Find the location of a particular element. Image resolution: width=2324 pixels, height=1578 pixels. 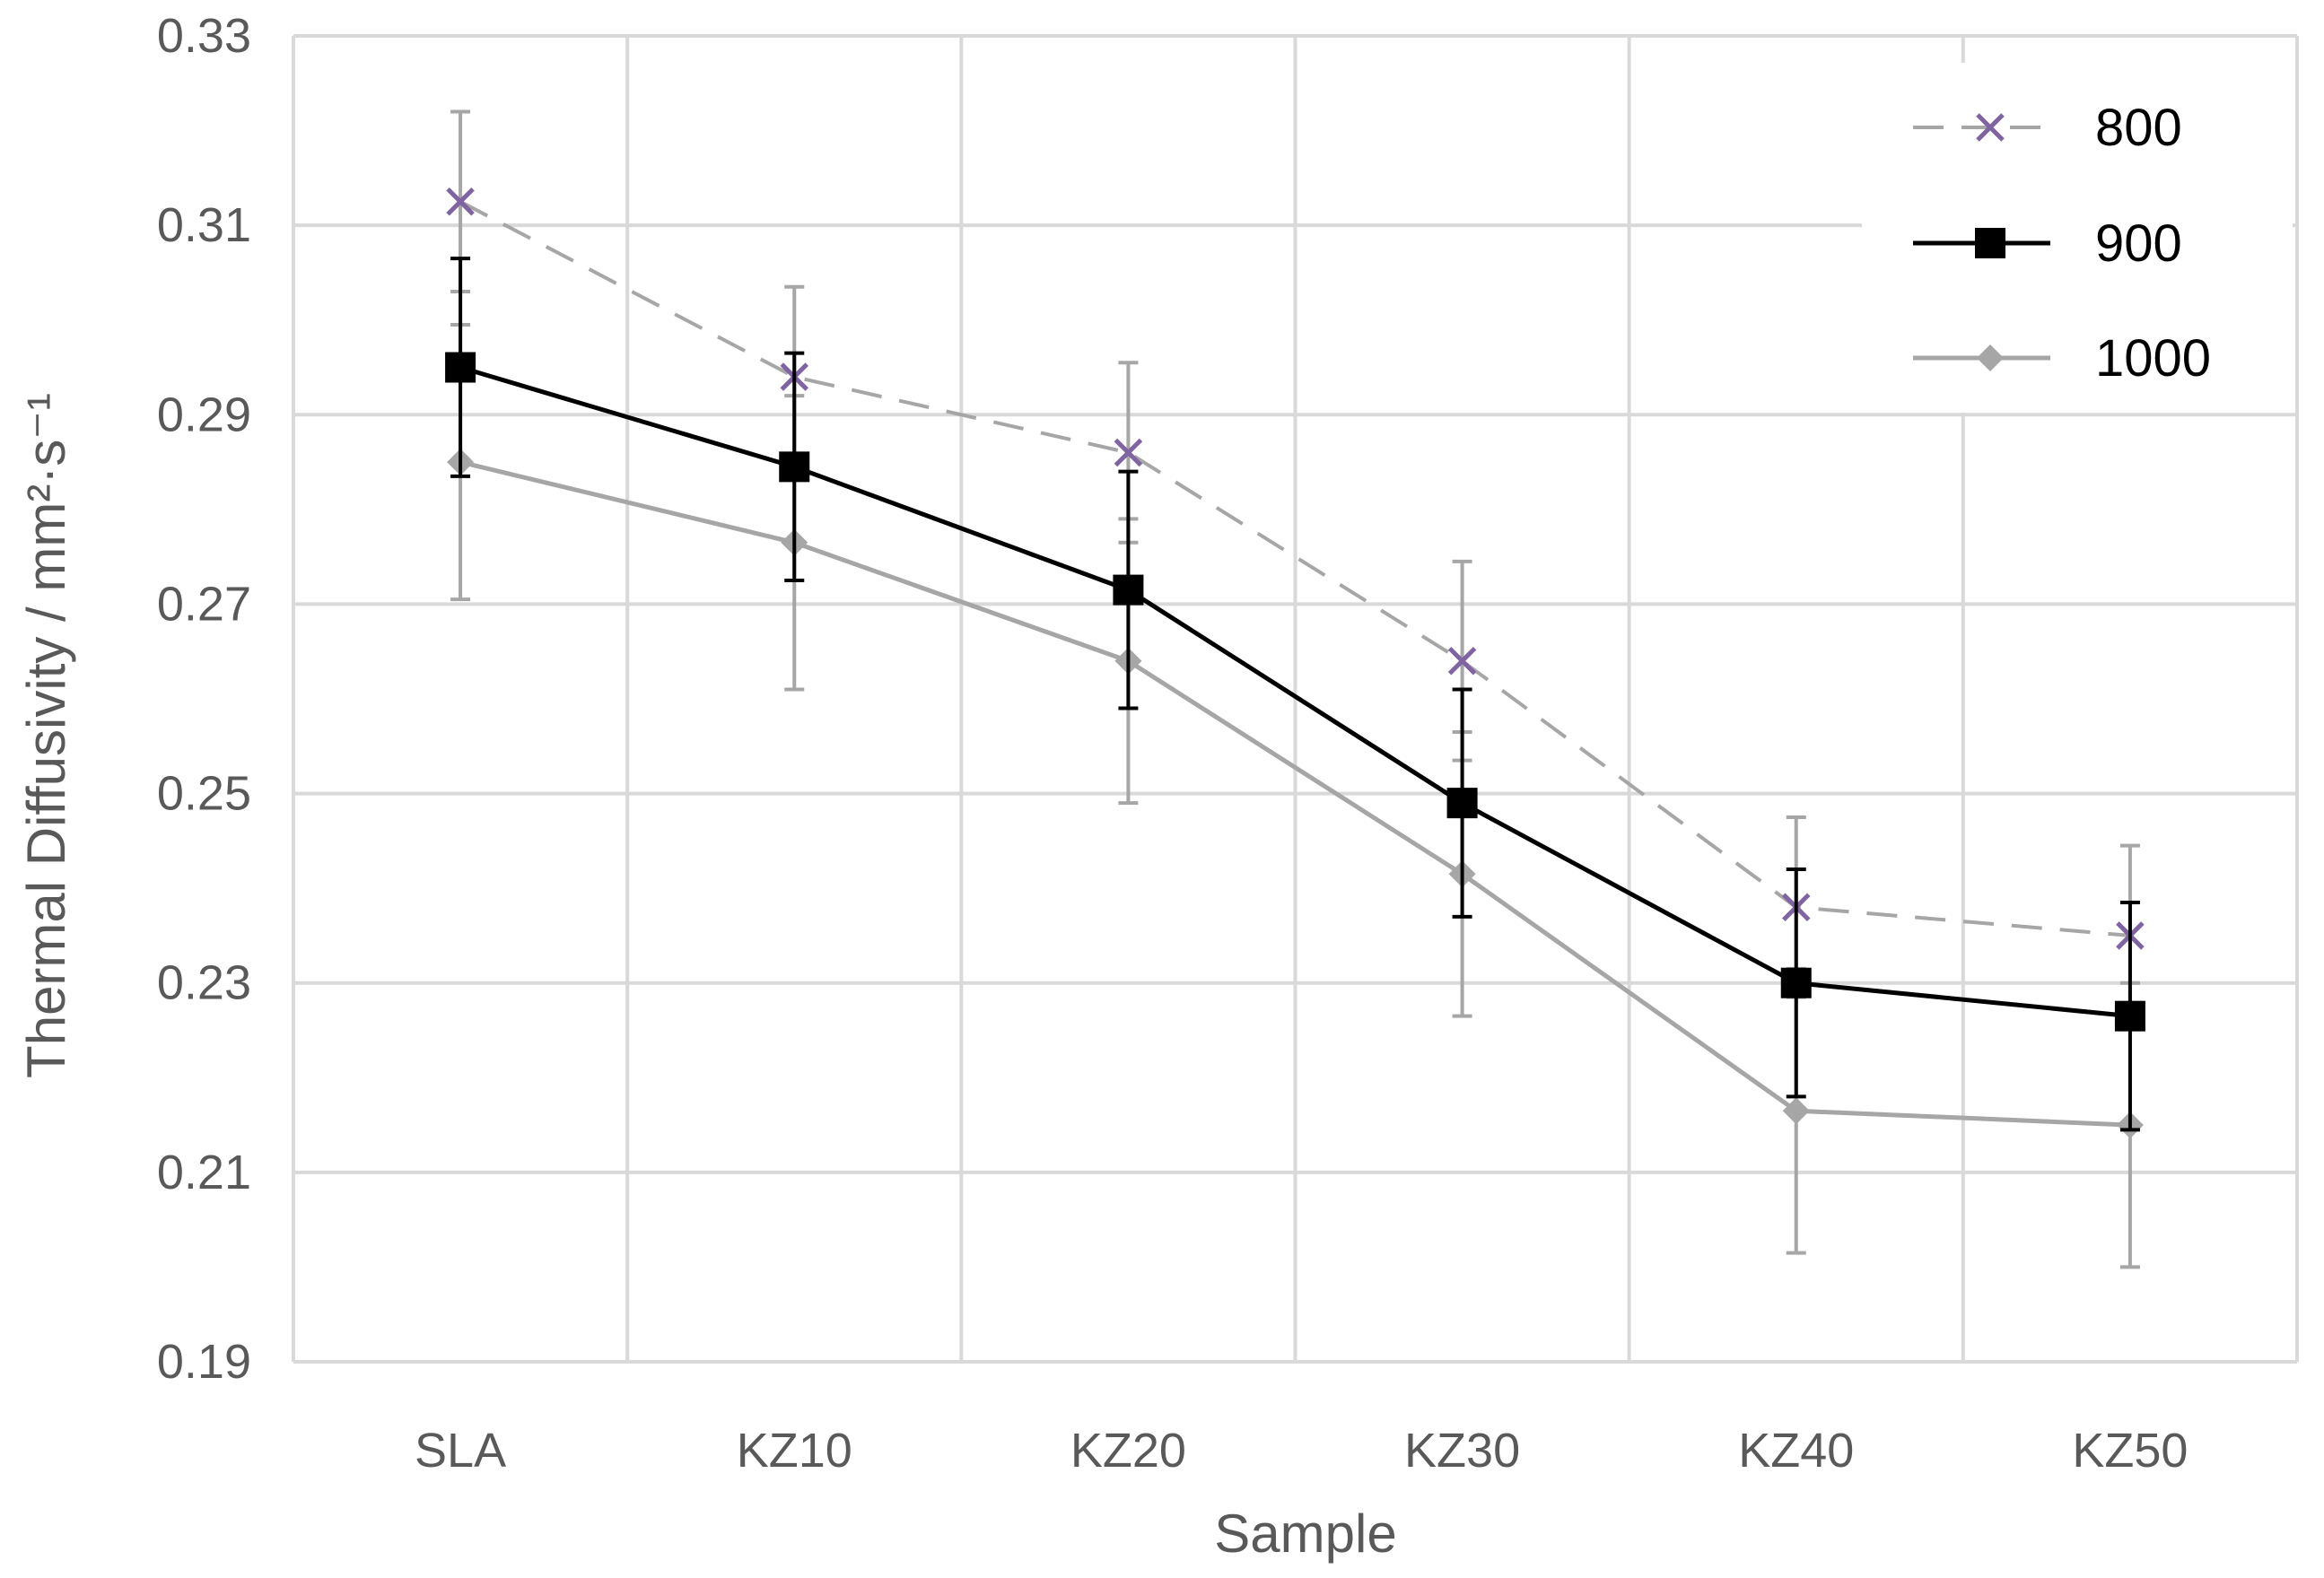

legend-background is located at coordinates (2077, 238).